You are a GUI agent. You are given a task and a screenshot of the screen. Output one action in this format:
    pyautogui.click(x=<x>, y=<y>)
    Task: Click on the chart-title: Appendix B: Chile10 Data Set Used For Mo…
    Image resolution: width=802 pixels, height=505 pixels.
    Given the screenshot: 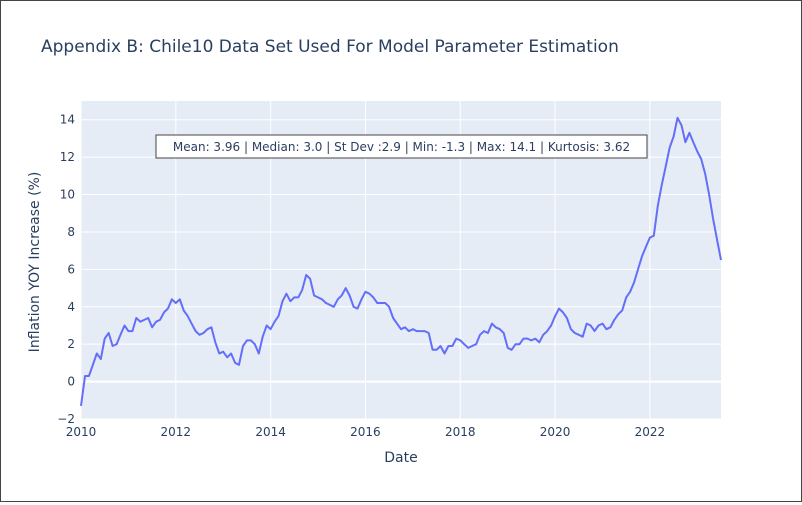 What is the action you would take?
    pyautogui.click(x=330, y=47)
    